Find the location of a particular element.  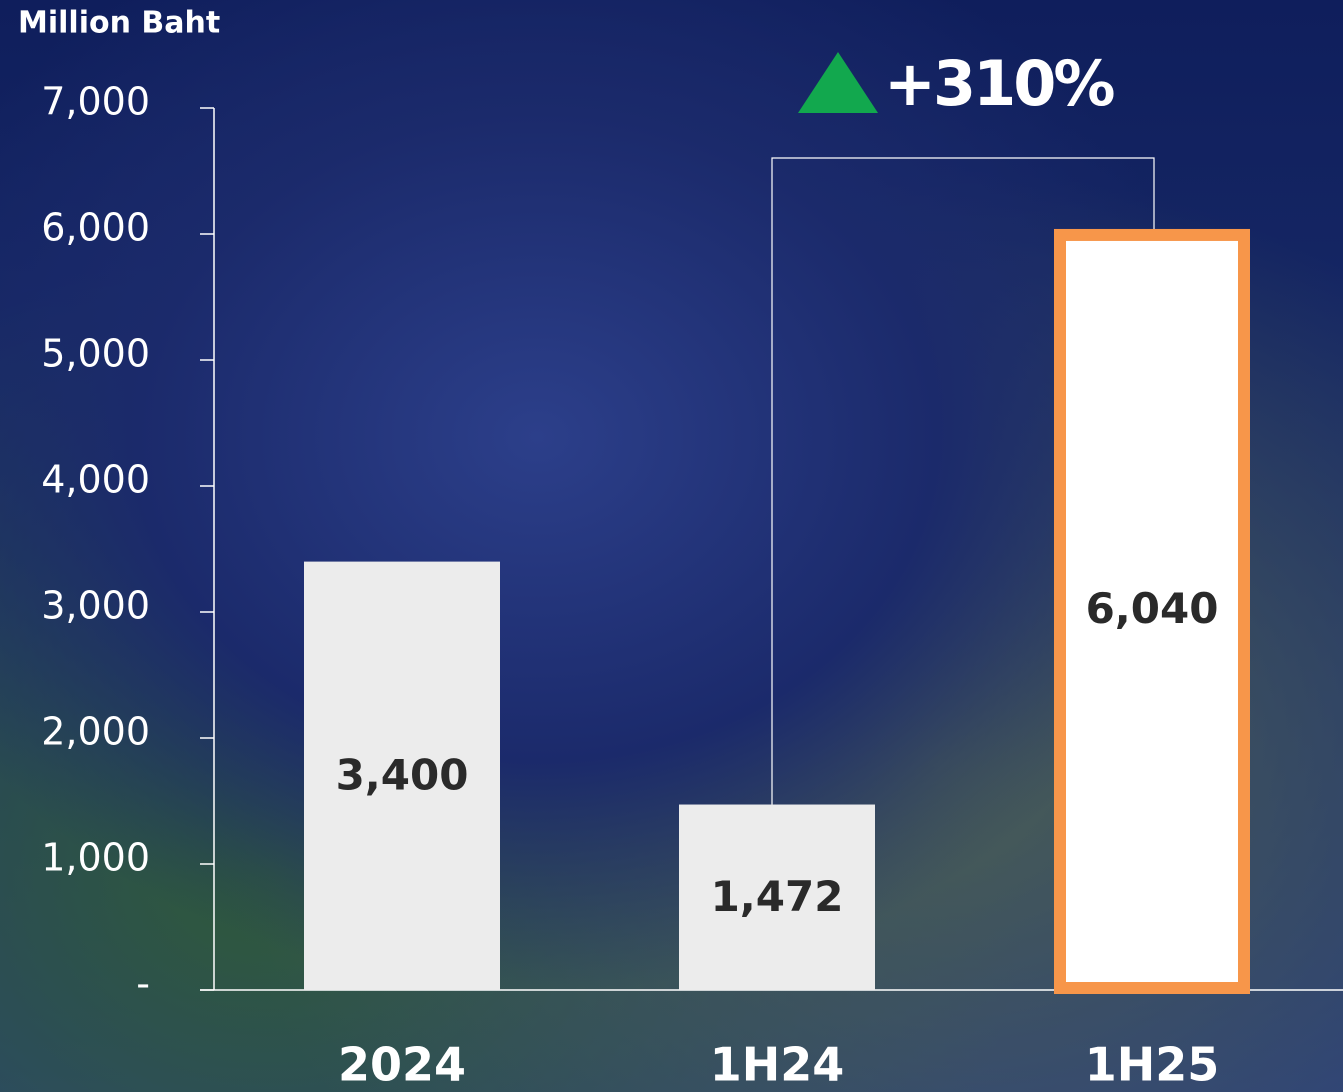

x-tick-label: 2024 is located at coordinates (402, 1065).